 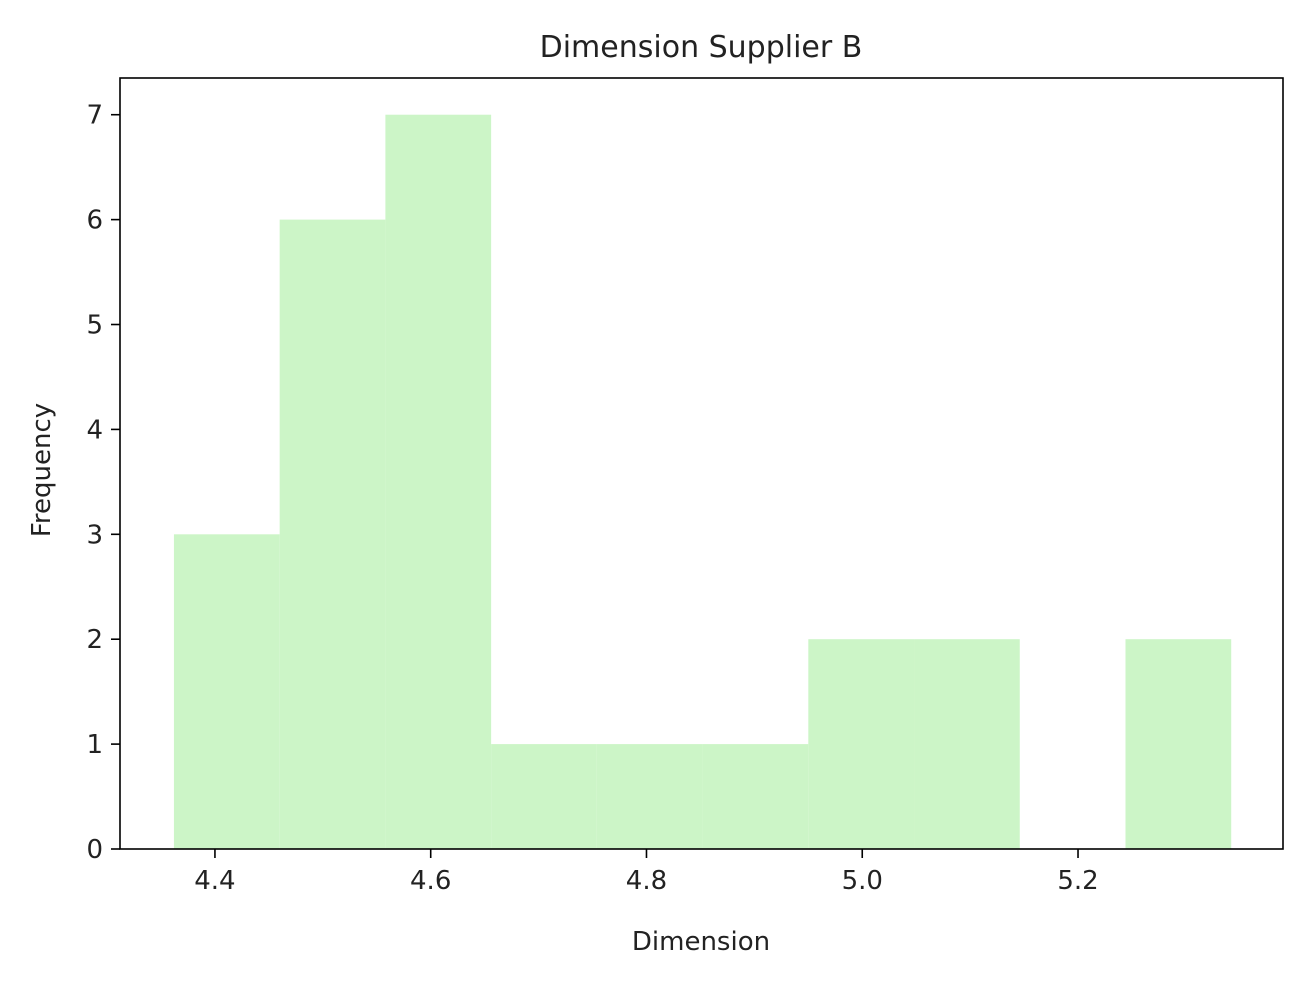 I want to click on y-axis-label: Frequency, so click(x=42, y=470).